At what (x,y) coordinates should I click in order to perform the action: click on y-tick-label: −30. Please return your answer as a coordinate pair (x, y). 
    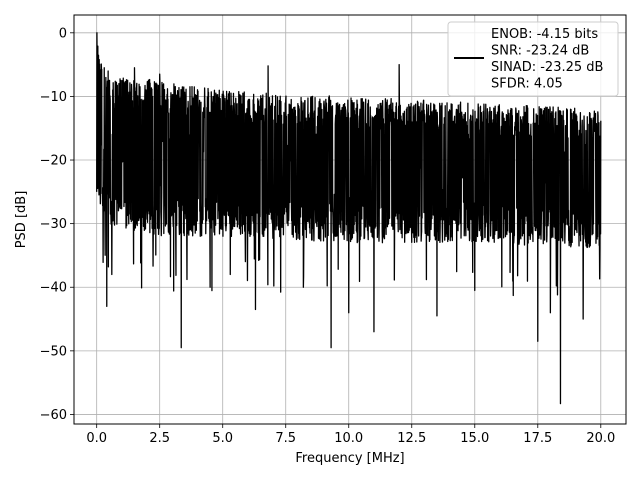
    Looking at the image, I should click on (53, 224).